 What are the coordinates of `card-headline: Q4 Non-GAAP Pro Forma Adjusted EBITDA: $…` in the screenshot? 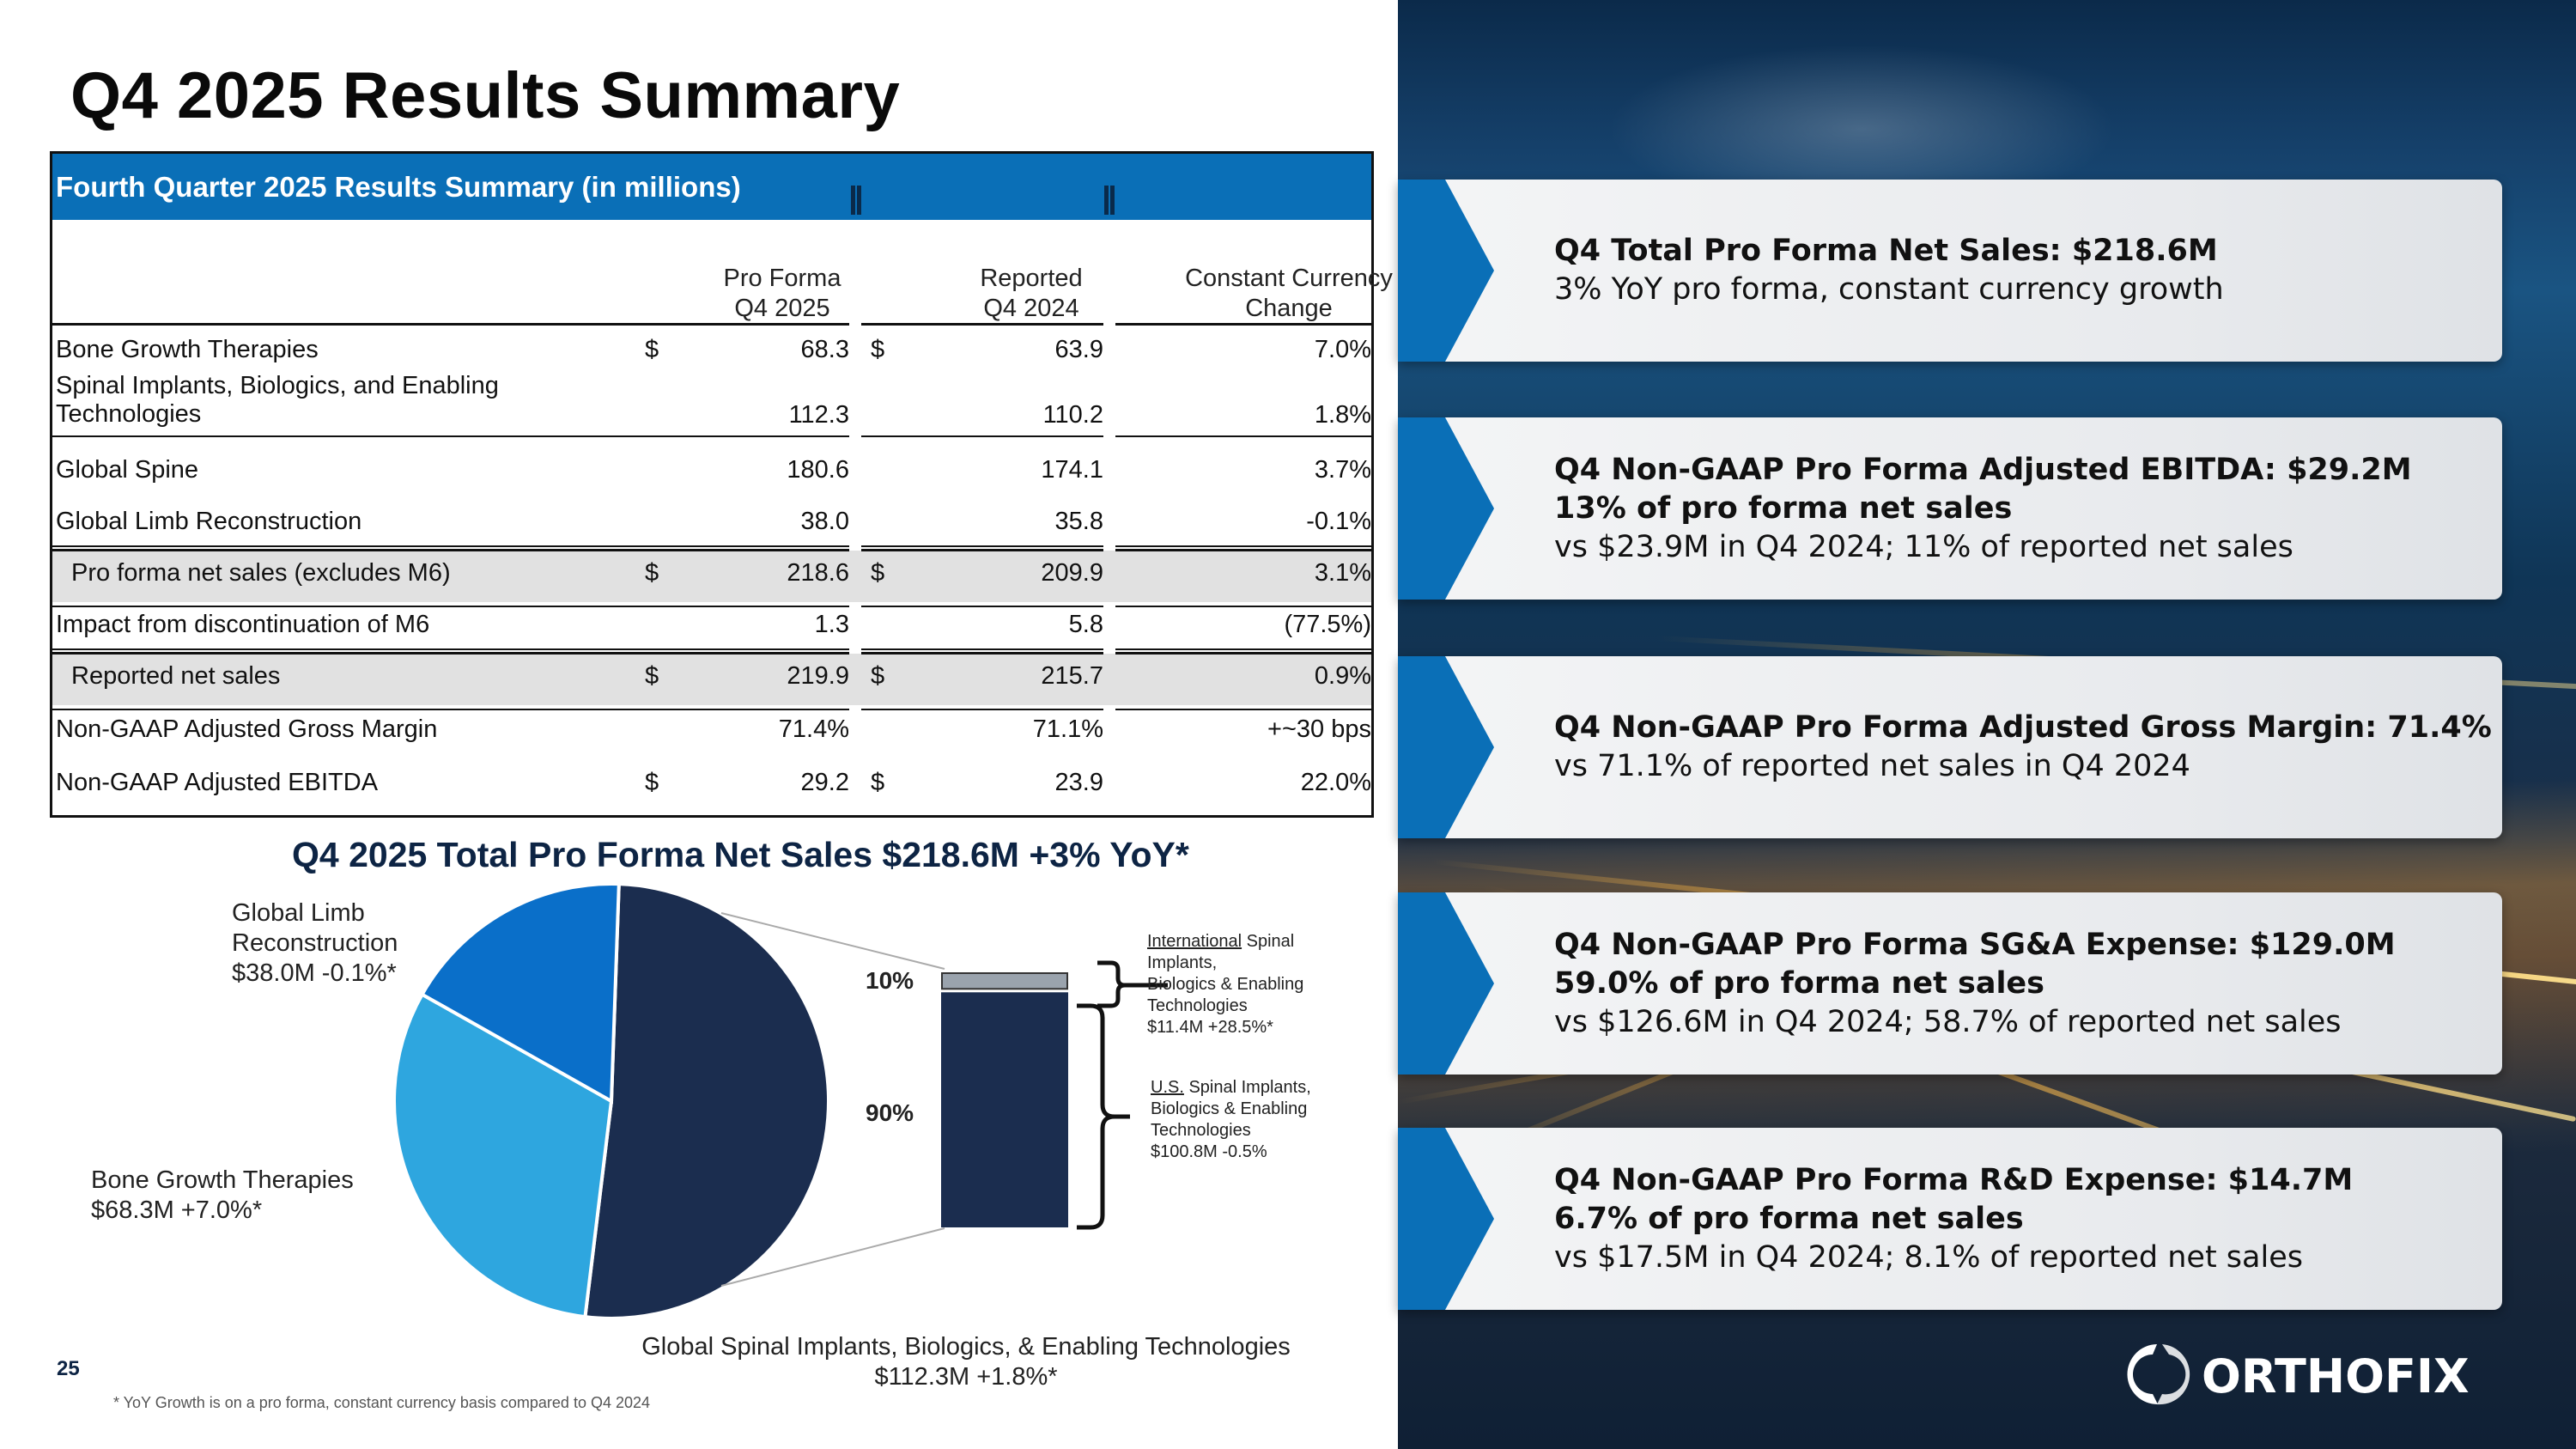 It's located at (1983, 469).